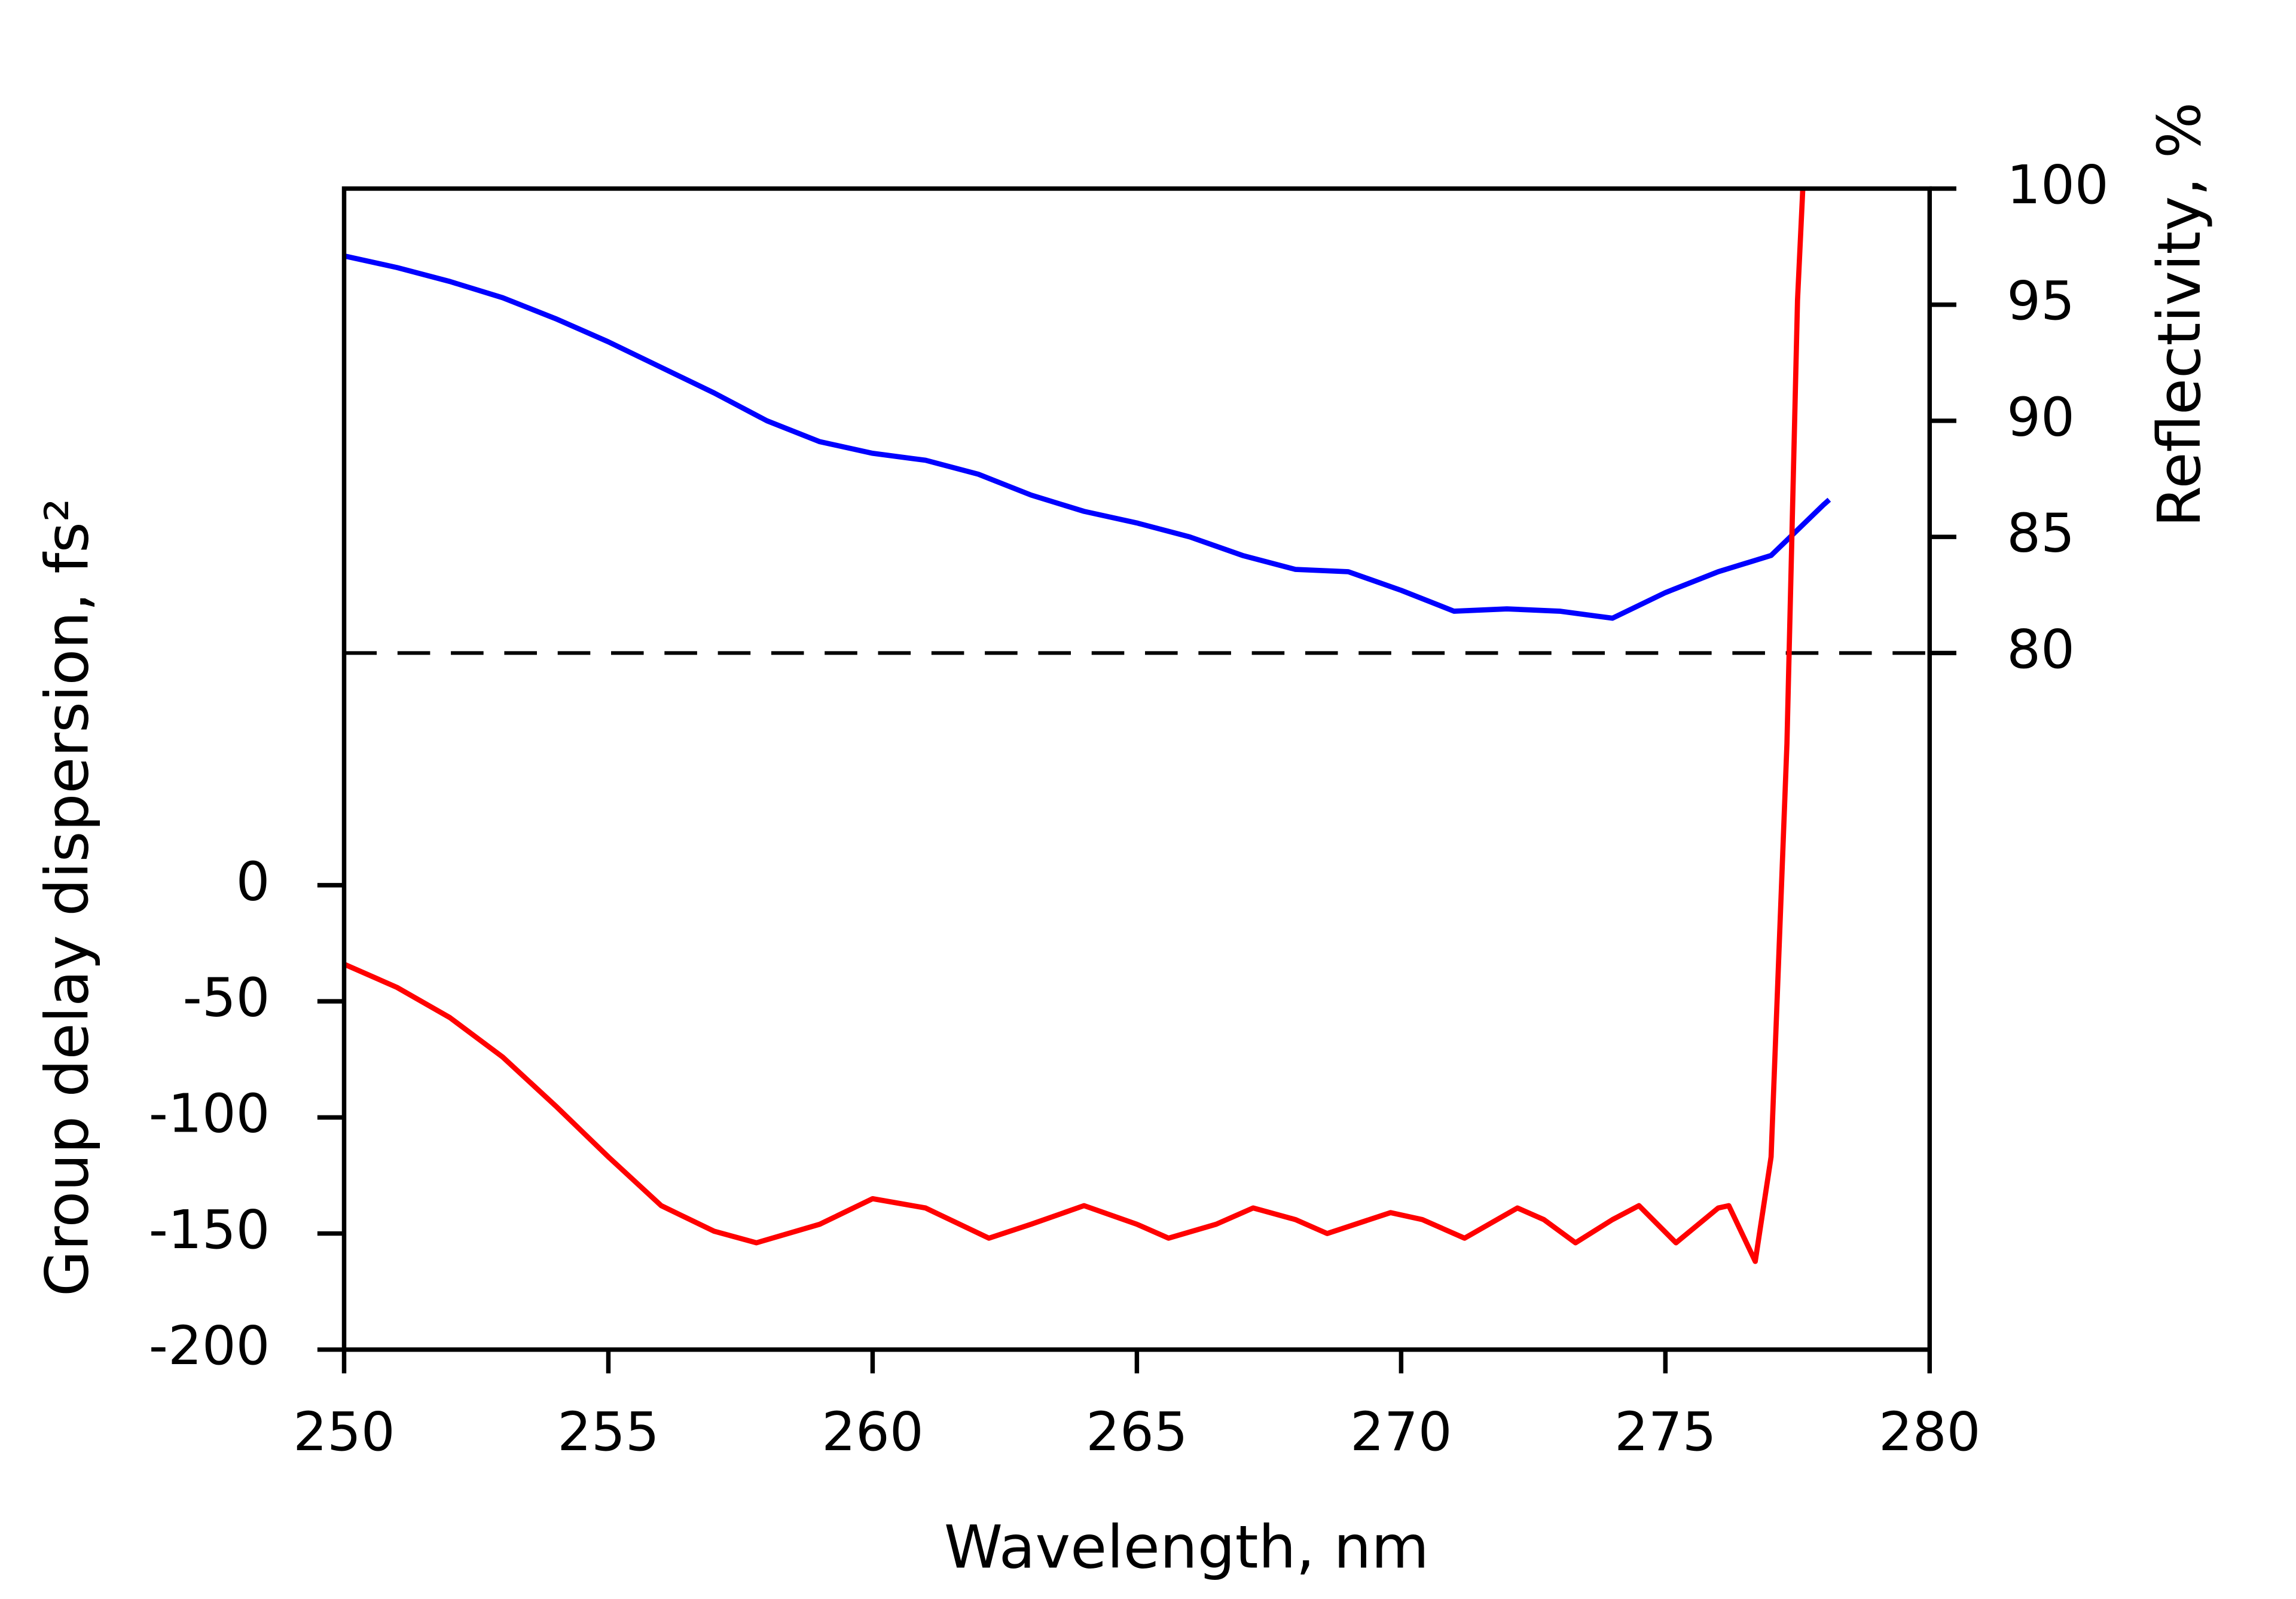 Image resolution: width=2296 pixels, height=1599 pixels. Describe the element at coordinates (226, 998) in the screenshot. I see `y-tick-label: -50` at that location.